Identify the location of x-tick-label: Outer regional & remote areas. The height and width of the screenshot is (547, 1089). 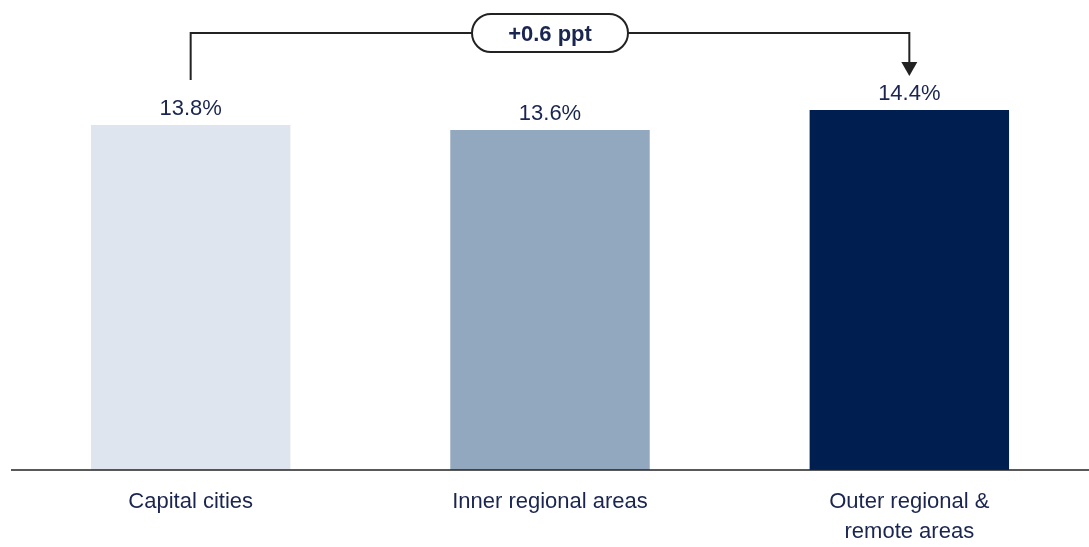
(909, 515).